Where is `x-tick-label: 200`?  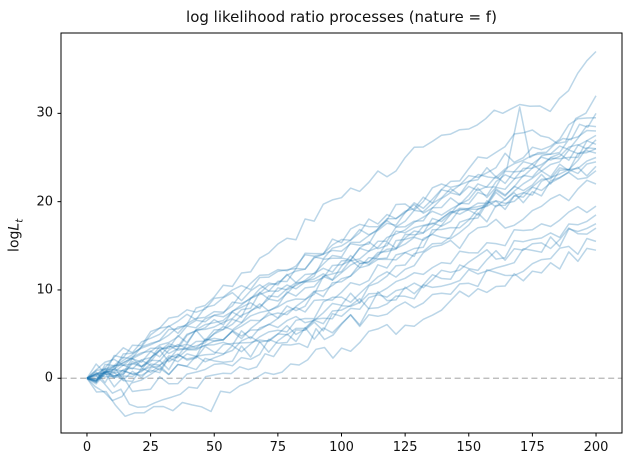 x-tick-label: 200 is located at coordinates (596, 447).